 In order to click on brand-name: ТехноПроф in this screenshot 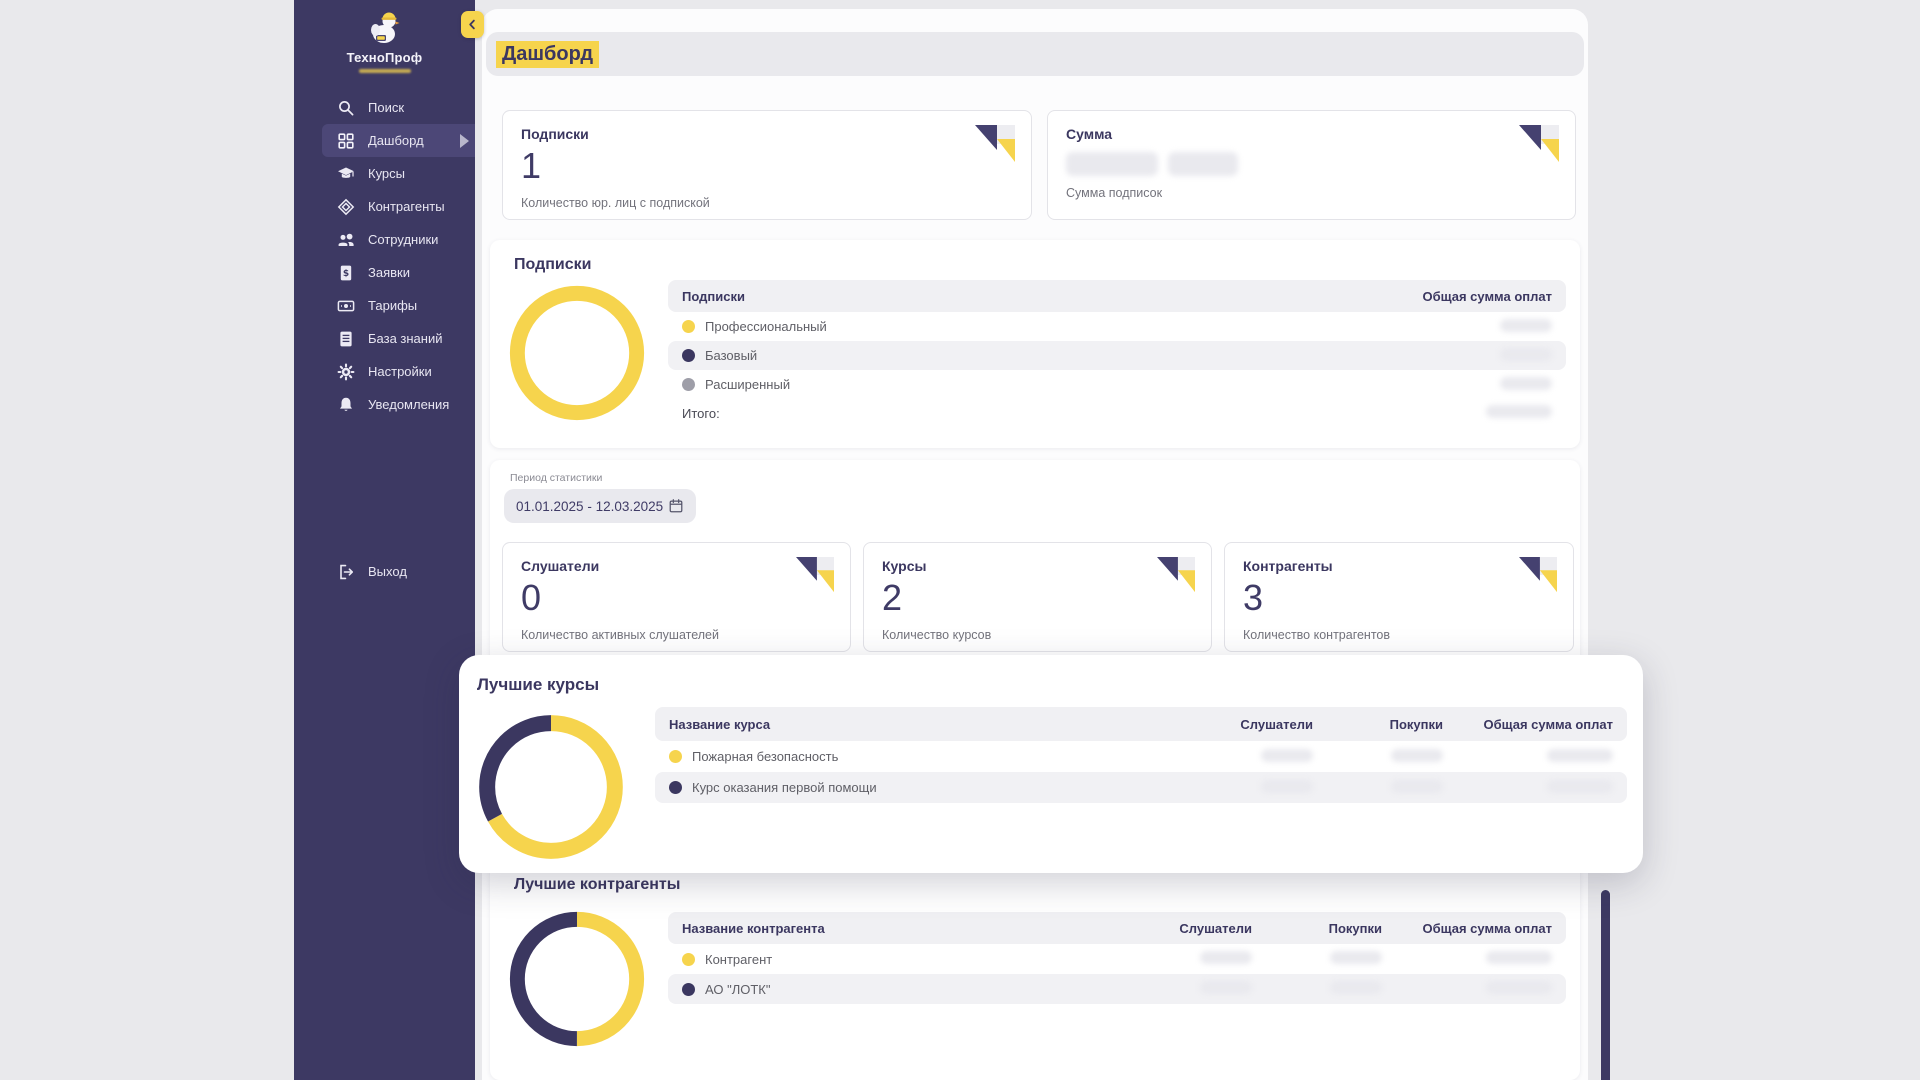, I will do `click(384, 57)`.